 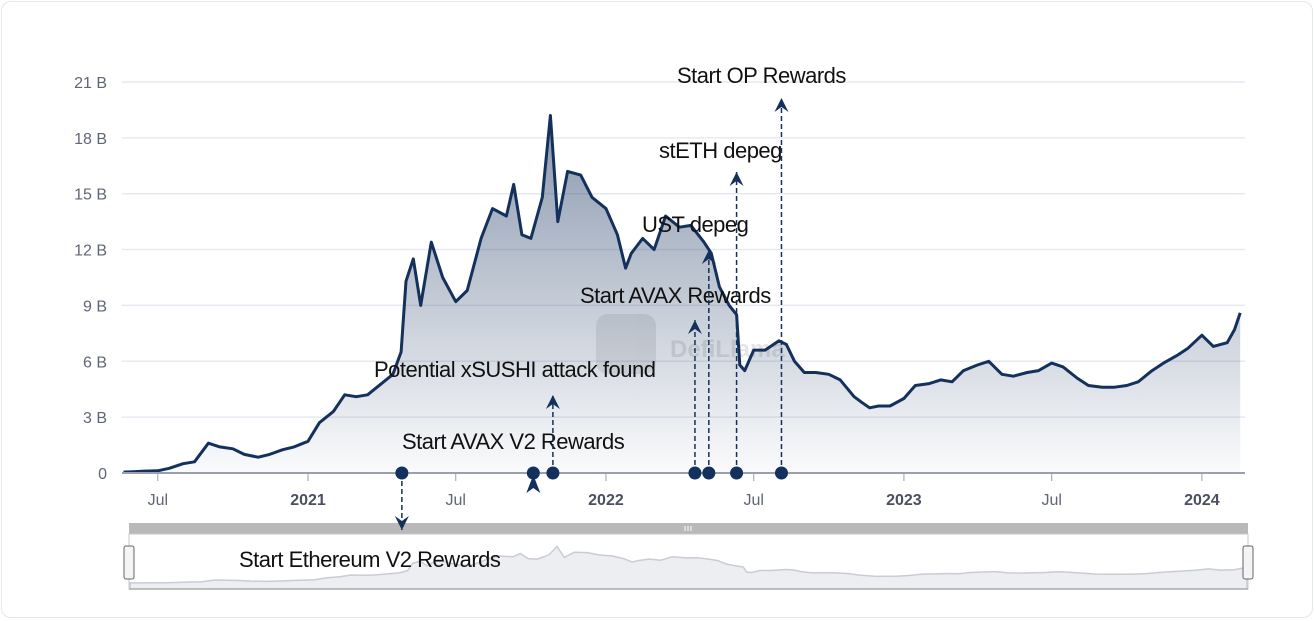 What do you see at coordinates (514, 369) in the screenshot?
I see `annotation-label: Potential xSUSHI attack found` at bounding box center [514, 369].